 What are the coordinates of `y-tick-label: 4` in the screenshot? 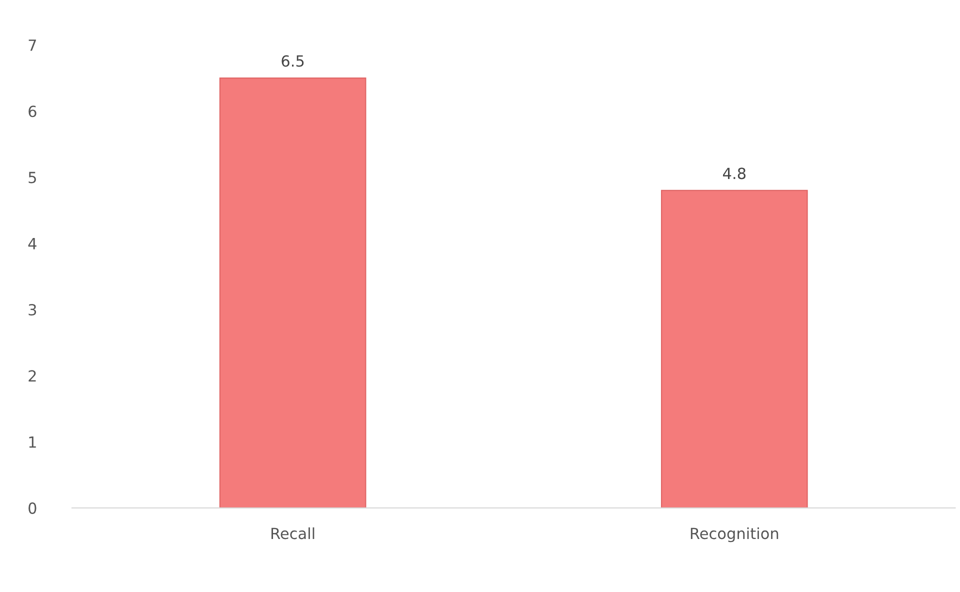 It's located at (32, 244).